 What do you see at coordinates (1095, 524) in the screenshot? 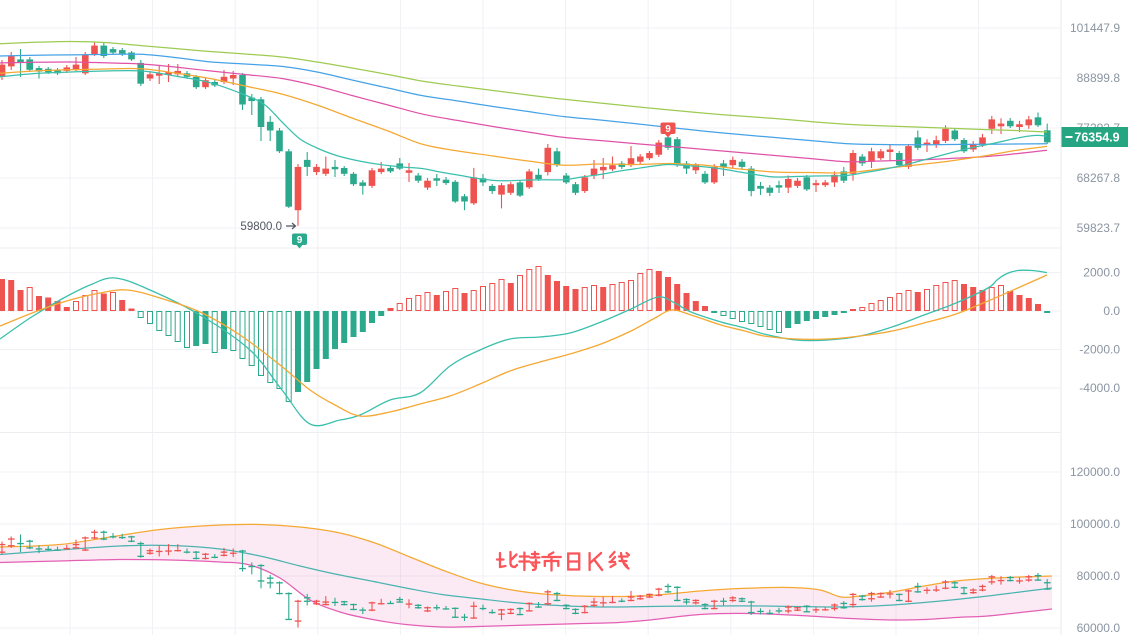
I see `svg-text: 100000.0` at bounding box center [1095, 524].